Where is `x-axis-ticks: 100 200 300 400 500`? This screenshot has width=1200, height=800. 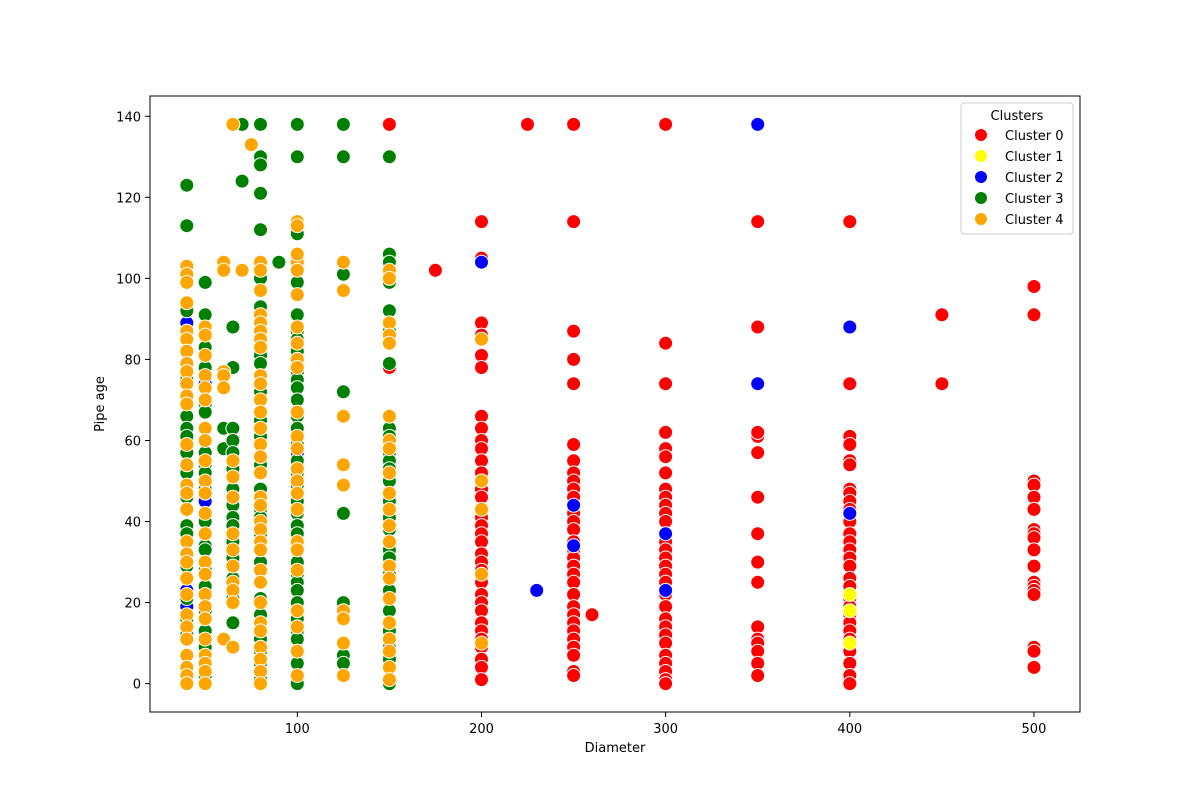 x-axis-ticks: 100 200 300 400 500 is located at coordinates (665, 724).